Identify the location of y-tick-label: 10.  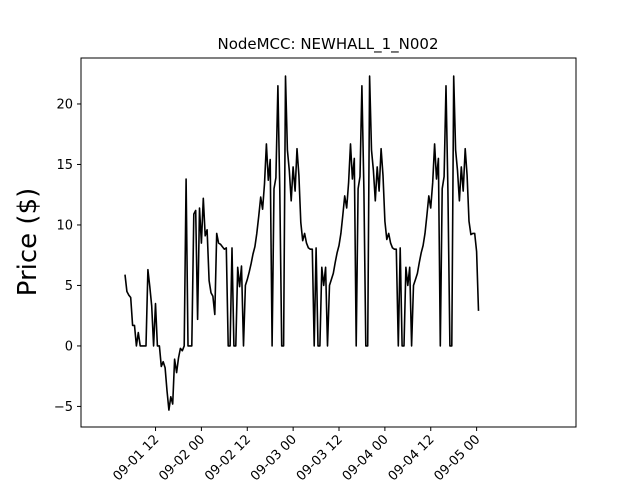
(64, 225).